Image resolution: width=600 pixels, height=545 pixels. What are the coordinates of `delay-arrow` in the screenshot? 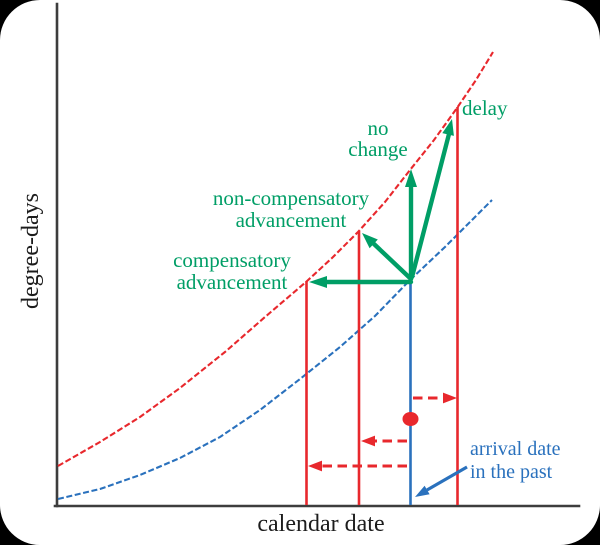 It's located at (430, 205).